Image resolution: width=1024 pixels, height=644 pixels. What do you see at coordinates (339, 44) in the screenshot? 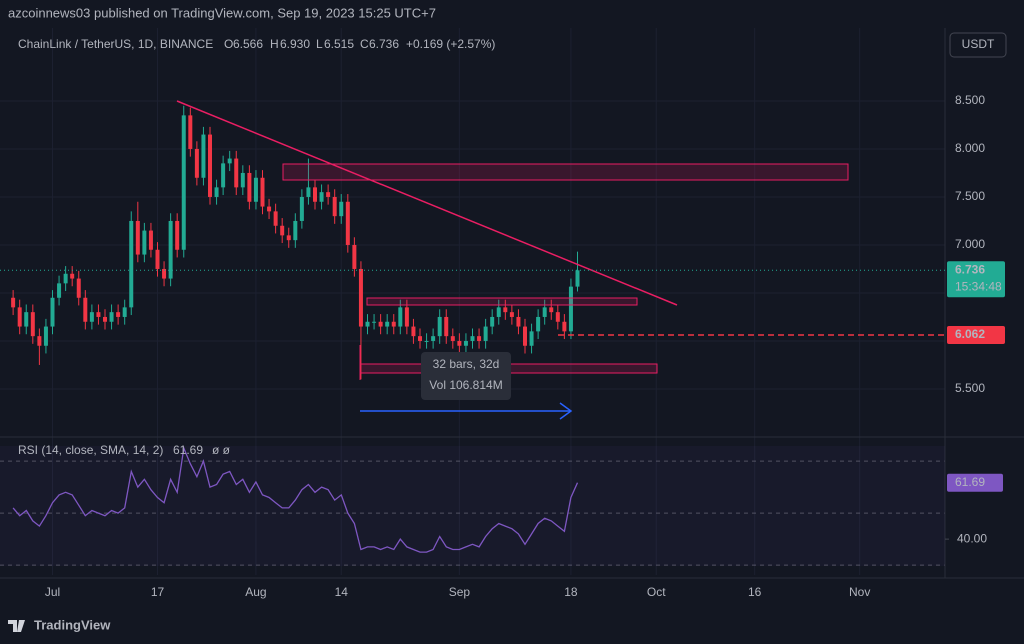
I see `low: 6.515` at bounding box center [339, 44].